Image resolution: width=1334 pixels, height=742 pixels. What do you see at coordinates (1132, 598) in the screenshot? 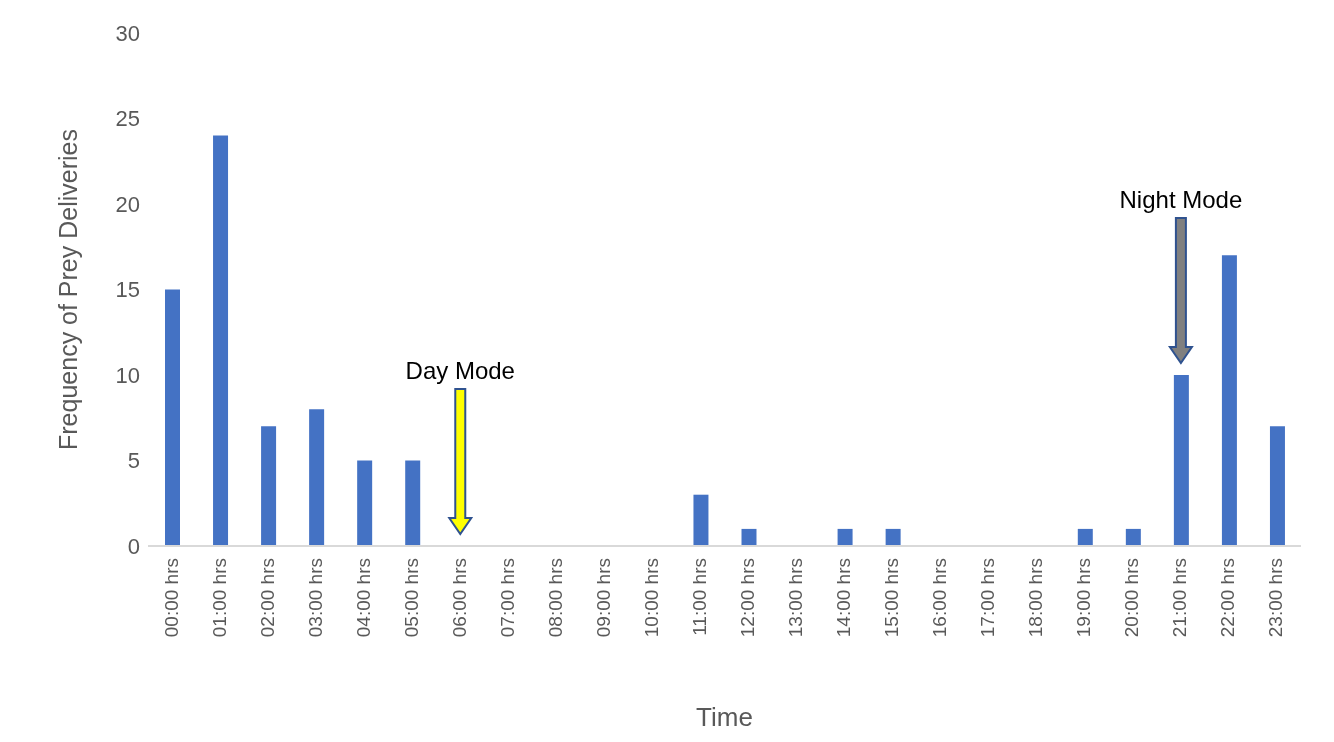
I see `x-tick-label: 20:00 hrs` at bounding box center [1132, 598].